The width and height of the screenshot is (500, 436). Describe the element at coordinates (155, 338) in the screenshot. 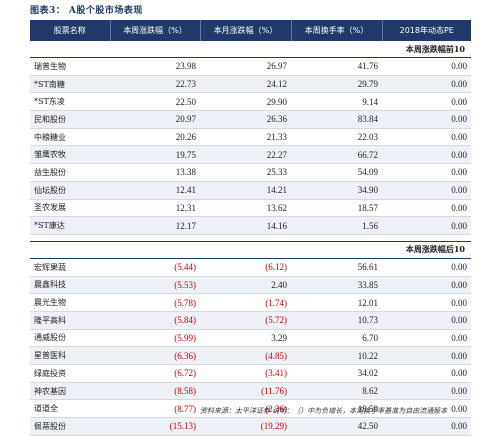

I see `week-change-cell: (5.99)` at that location.